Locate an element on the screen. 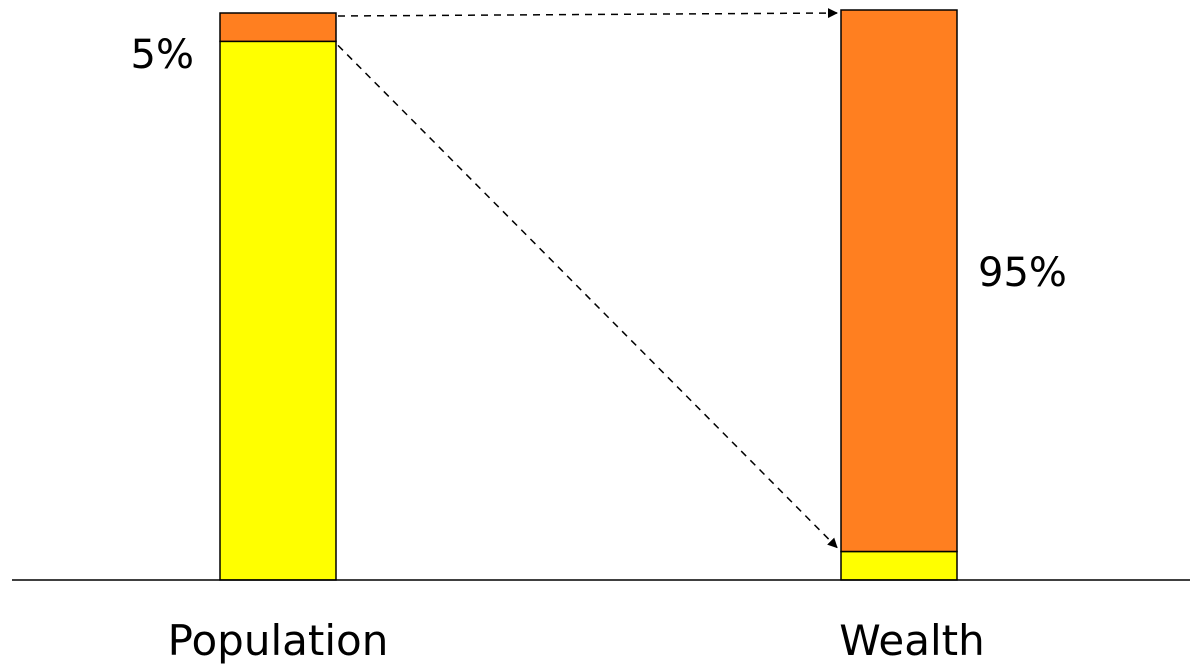 This screenshot has height=666, width=1190. bar-wealth-bottom is located at coordinates (899, 565).